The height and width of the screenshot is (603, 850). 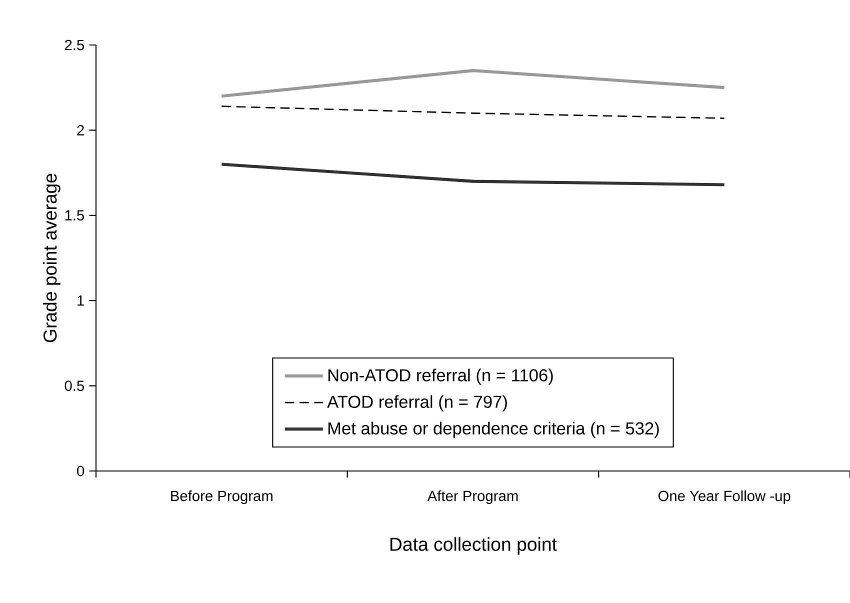 I want to click on y-tick-label: 2, so click(x=80, y=130).